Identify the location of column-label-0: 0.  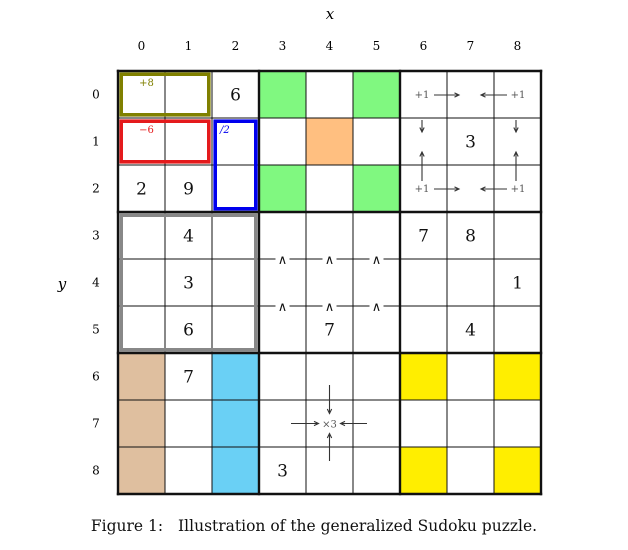
(142, 46).